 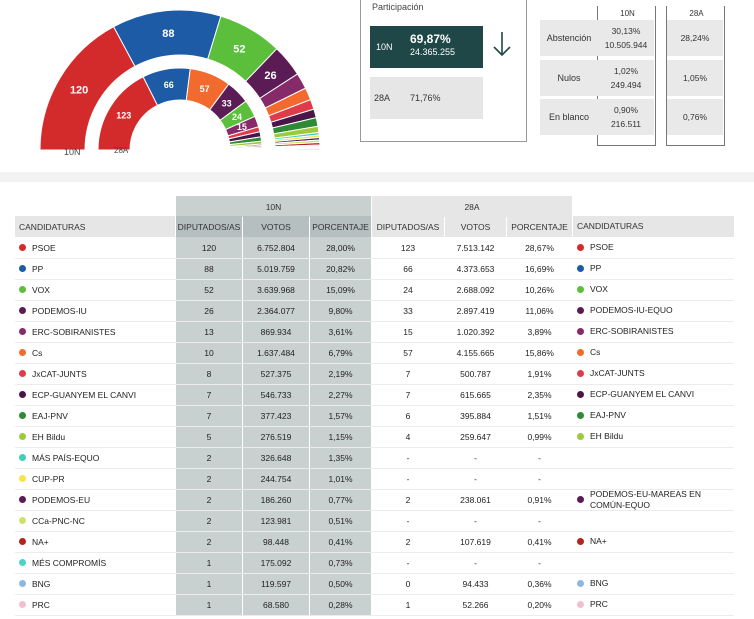 What do you see at coordinates (408, 499) in the screenshot?
I see `seats-28a-cell: 2` at bounding box center [408, 499].